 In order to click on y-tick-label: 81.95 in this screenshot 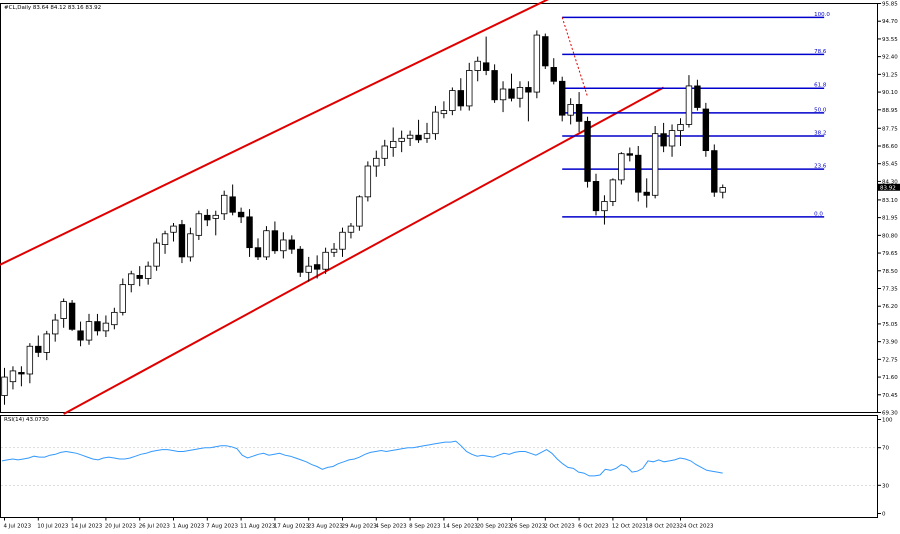, I will do `click(890, 219)`.